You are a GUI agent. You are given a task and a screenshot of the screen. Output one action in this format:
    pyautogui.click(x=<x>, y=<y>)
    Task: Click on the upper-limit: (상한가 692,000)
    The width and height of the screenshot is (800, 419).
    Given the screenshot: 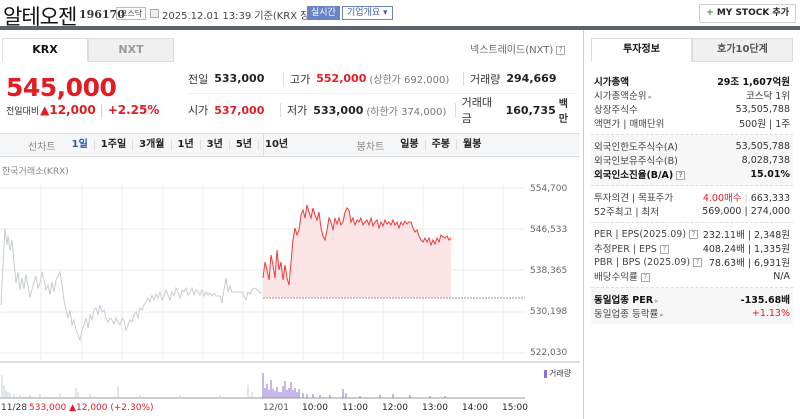 What is the action you would take?
    pyautogui.click(x=409, y=80)
    